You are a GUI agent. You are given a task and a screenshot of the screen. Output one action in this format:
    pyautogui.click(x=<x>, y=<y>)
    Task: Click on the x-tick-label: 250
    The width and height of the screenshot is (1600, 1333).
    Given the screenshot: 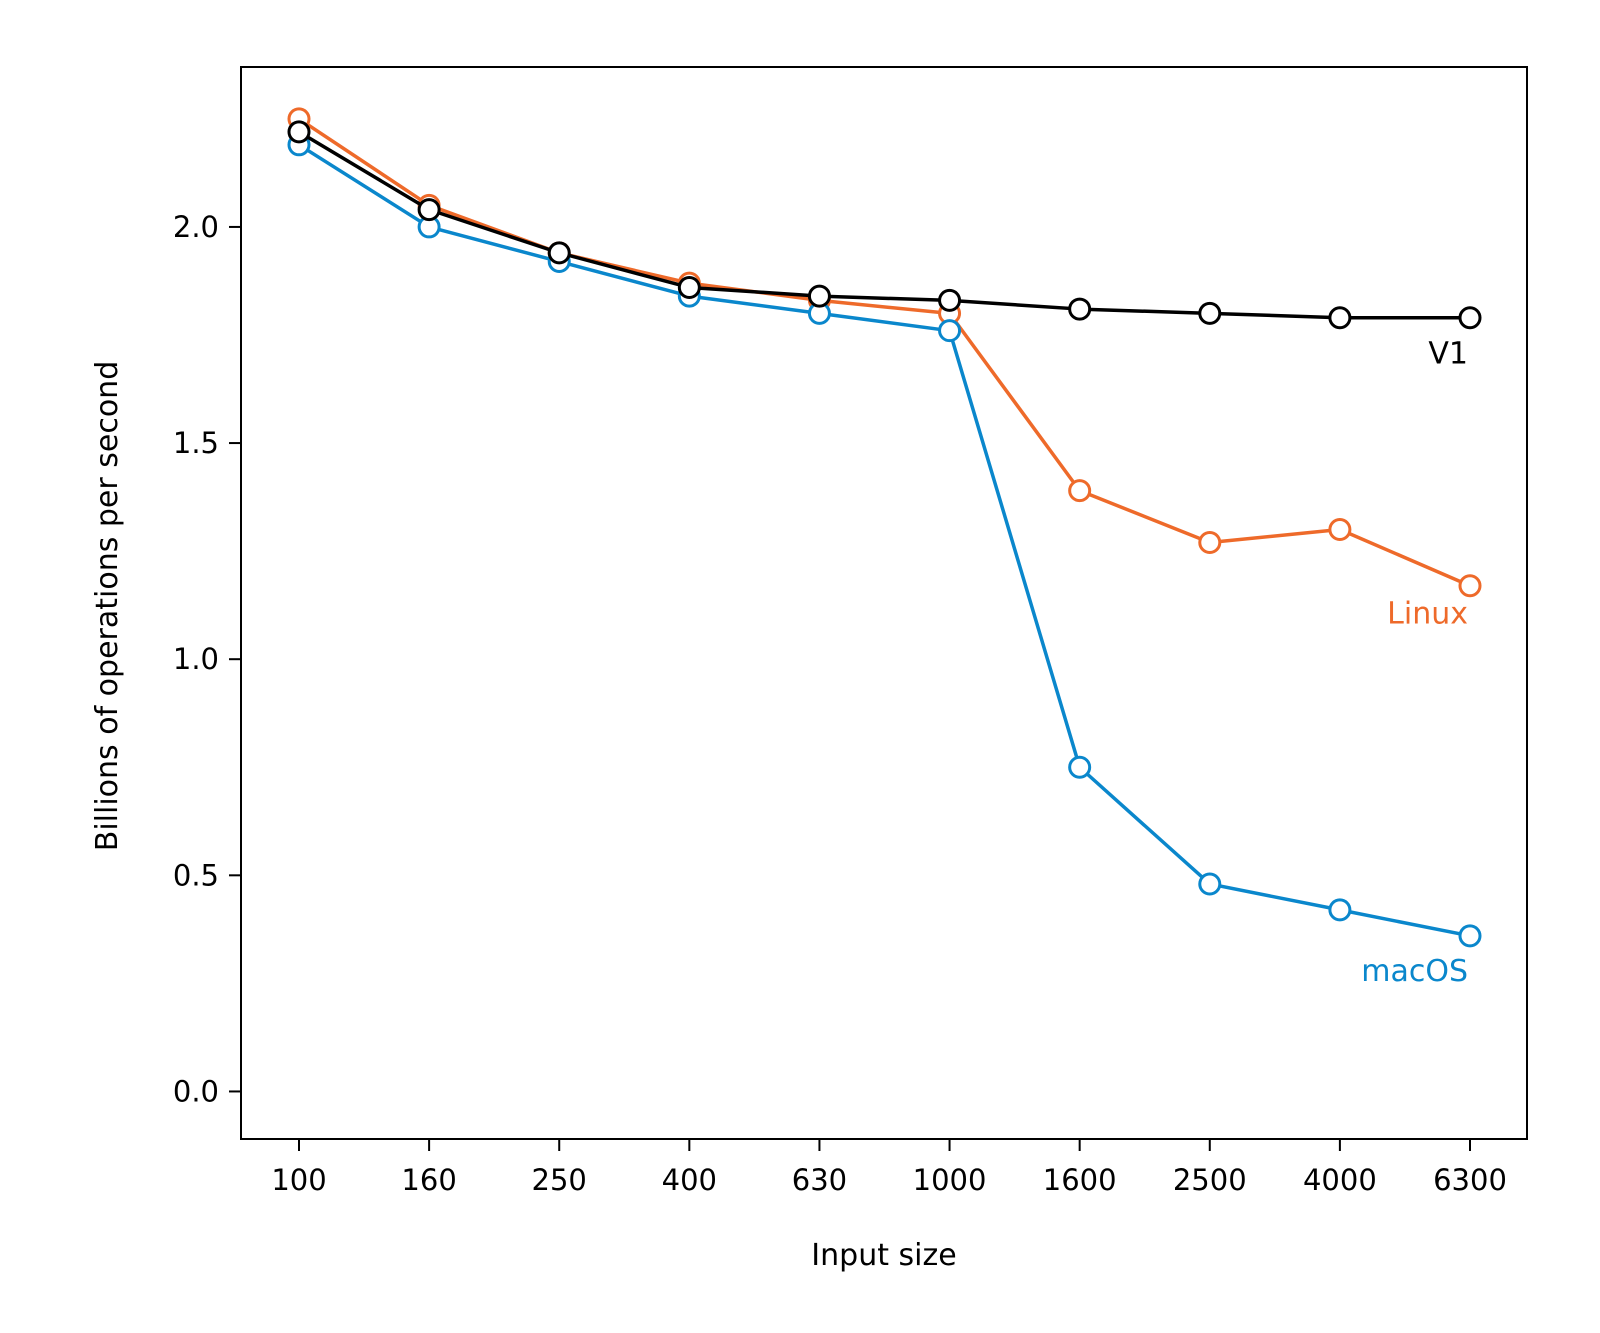 What is the action you would take?
    pyautogui.click(x=559, y=1180)
    